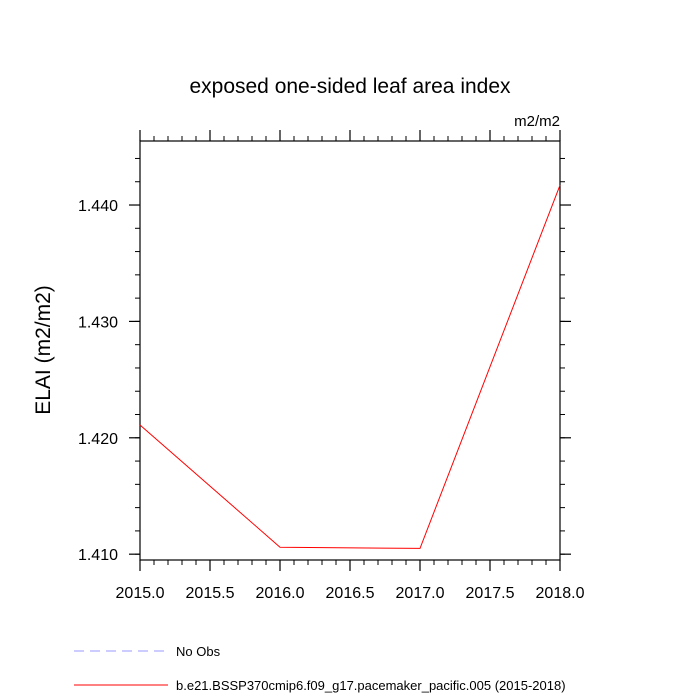 This screenshot has width=700, height=700. What do you see at coordinates (350, 86) in the screenshot?
I see `chart-title: exposed one-sided leaf area index` at bounding box center [350, 86].